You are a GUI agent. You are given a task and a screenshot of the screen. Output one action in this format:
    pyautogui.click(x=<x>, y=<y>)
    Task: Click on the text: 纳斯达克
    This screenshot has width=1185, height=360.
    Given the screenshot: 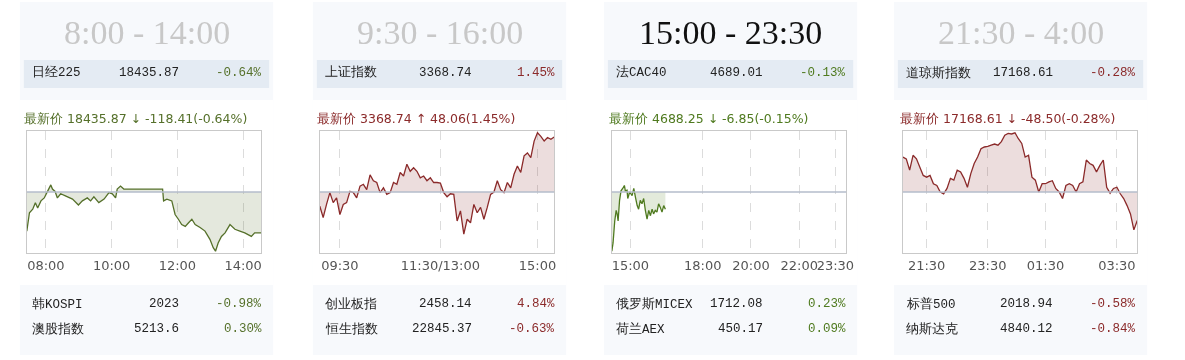 What is the action you would take?
    pyautogui.click(x=932, y=329)
    